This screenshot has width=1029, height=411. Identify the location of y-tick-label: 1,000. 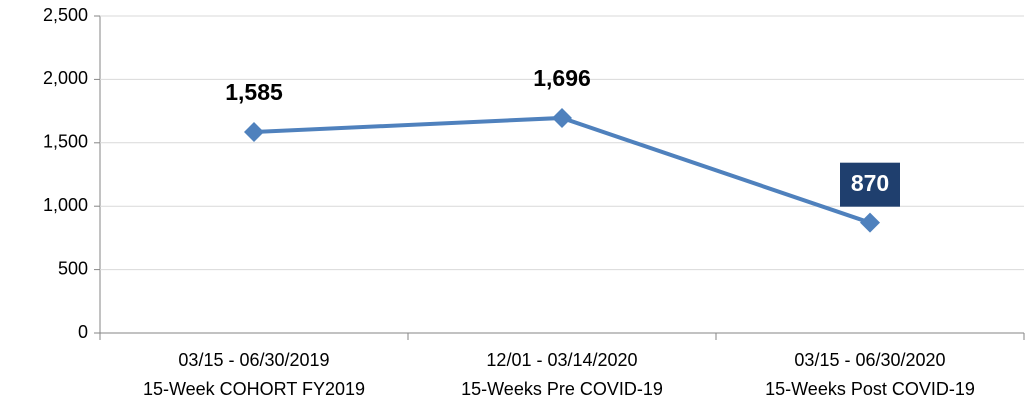
(65, 205).